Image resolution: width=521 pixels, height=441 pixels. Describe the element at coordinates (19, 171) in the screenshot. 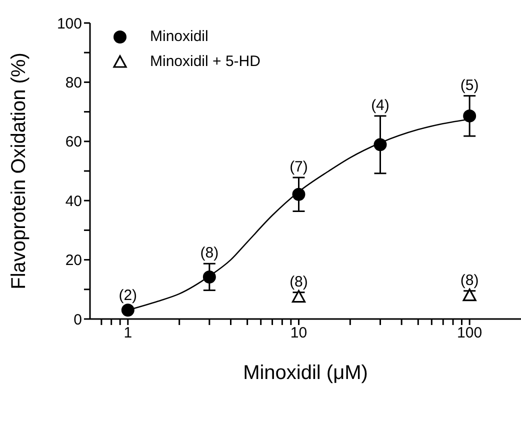

I see `y-axis-title: Flavoprotein Oxidation (%)` at that location.